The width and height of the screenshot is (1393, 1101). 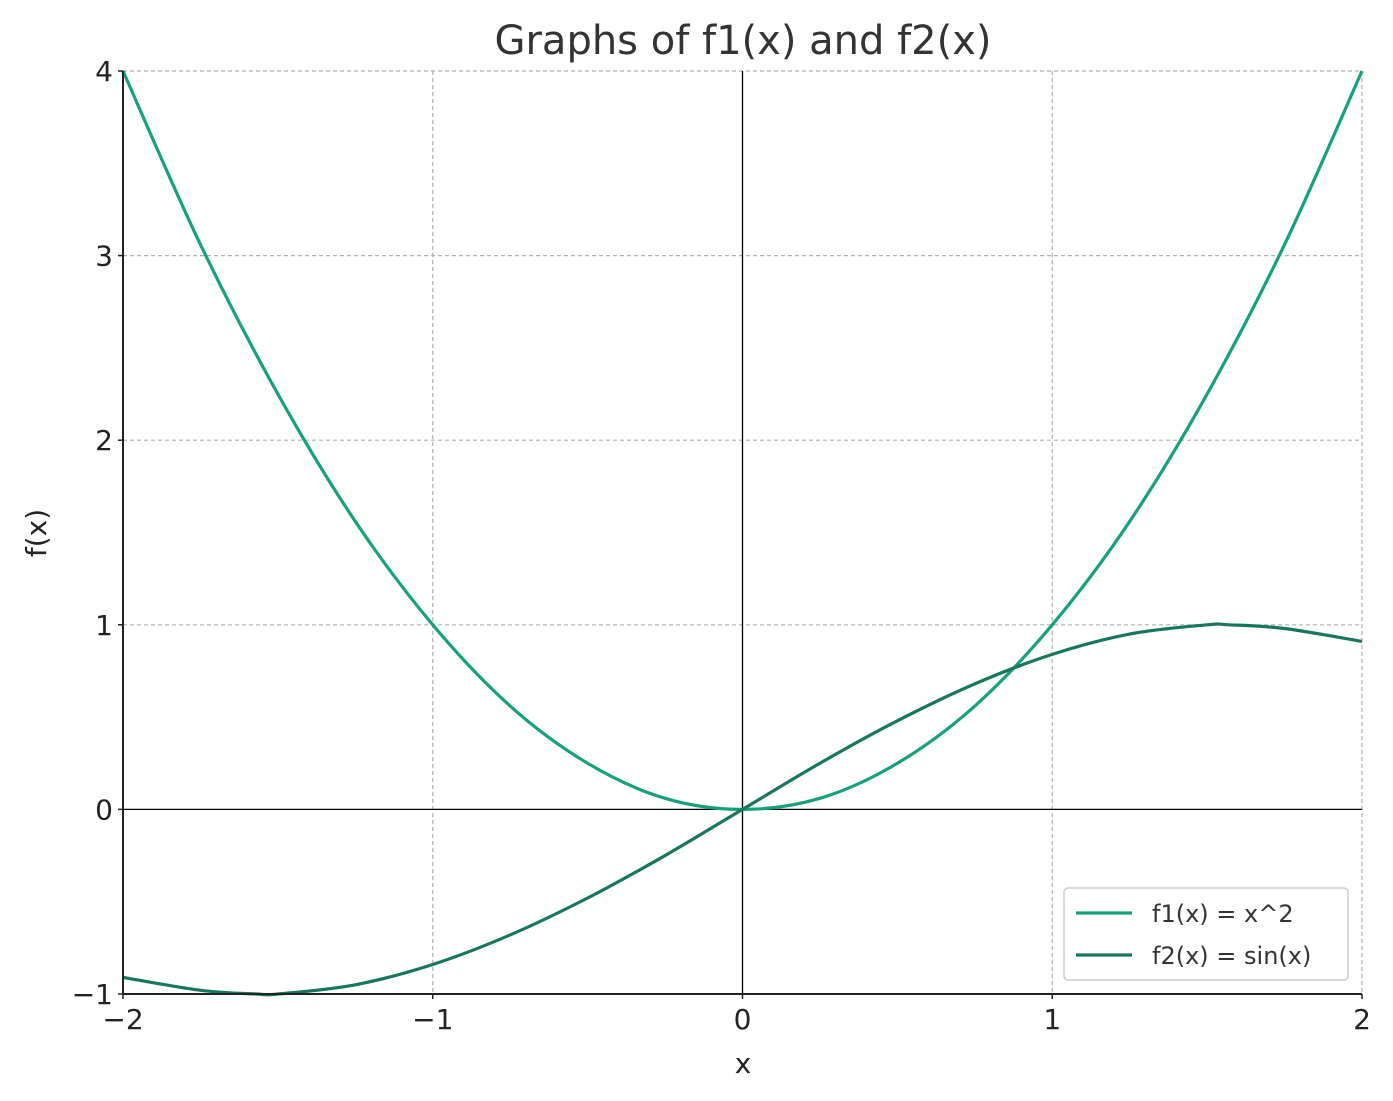 What do you see at coordinates (92, 994) in the screenshot?
I see `y-tick-label: −1` at bounding box center [92, 994].